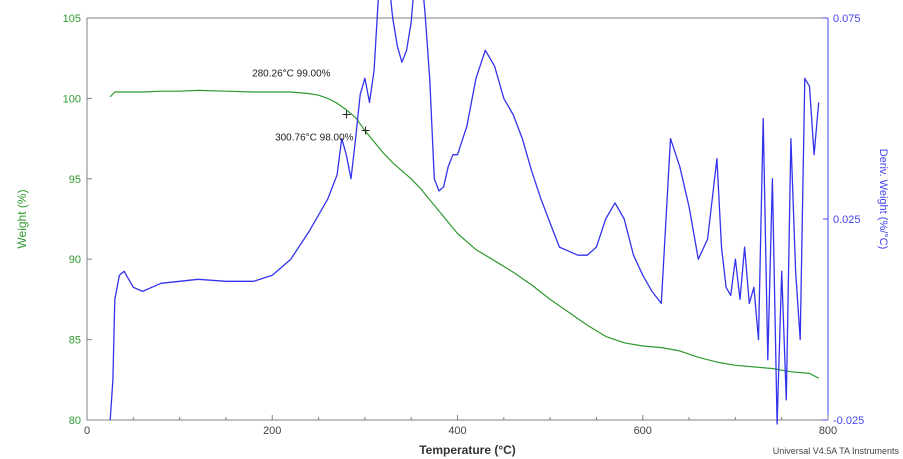 Image resolution: width=903 pixels, height=459 pixels. Describe the element at coordinates (847, 220) in the screenshot. I see `y2-tick-label: 0.025` at that location.